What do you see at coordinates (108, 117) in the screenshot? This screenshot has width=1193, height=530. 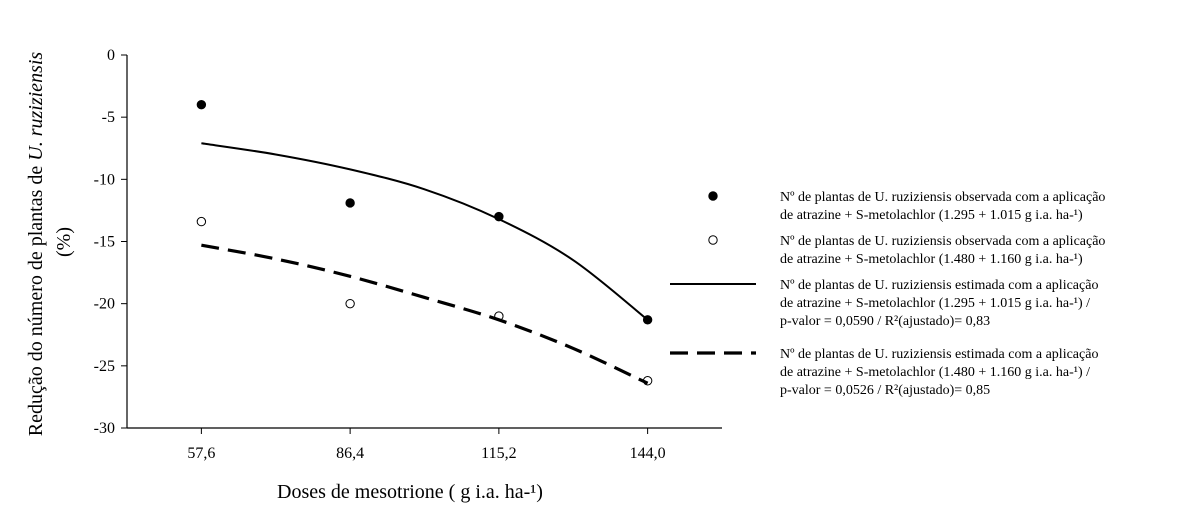 I see `y-tick-label: -5` at bounding box center [108, 117].